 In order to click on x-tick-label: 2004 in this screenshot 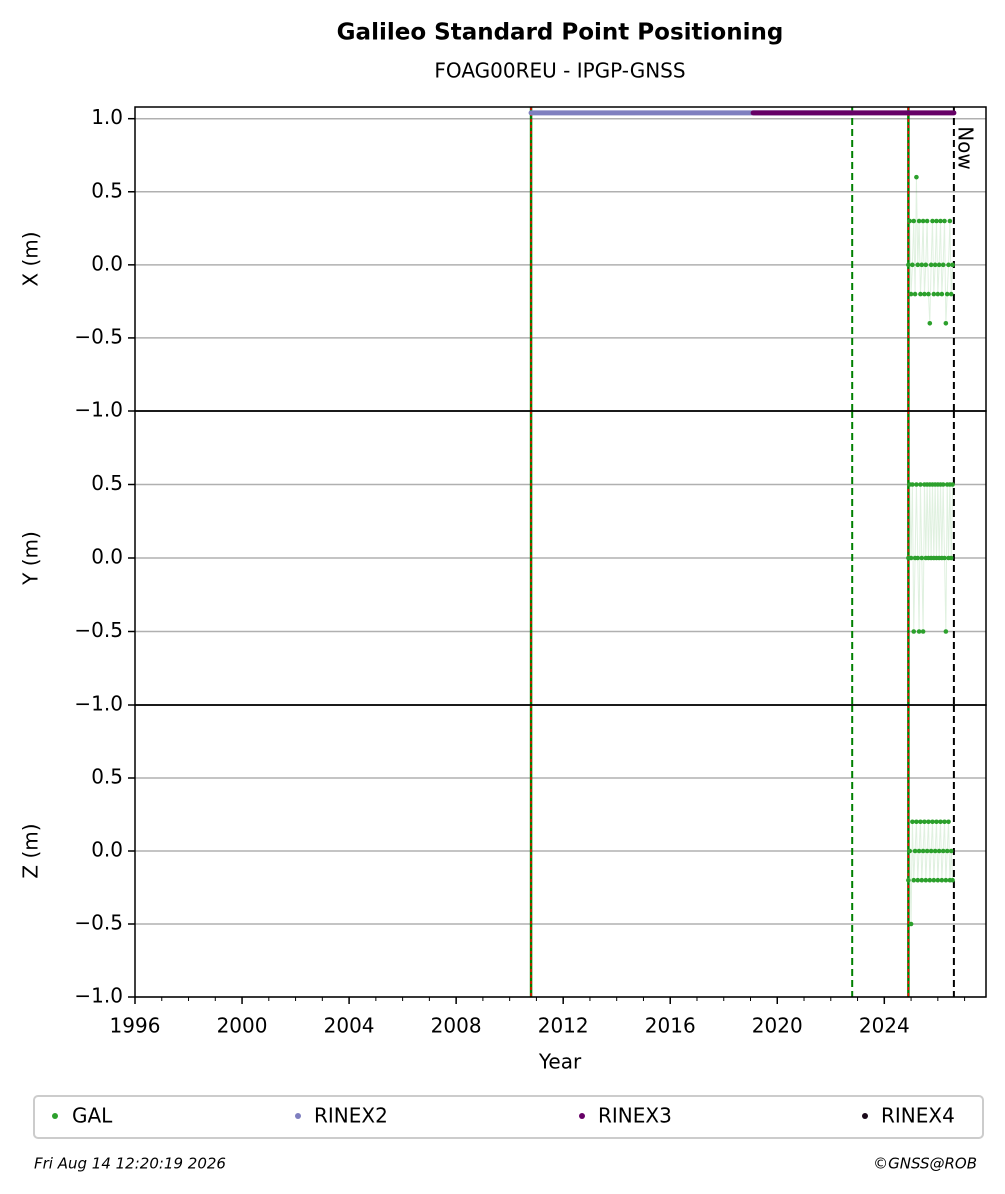, I will do `click(349, 1026)`.